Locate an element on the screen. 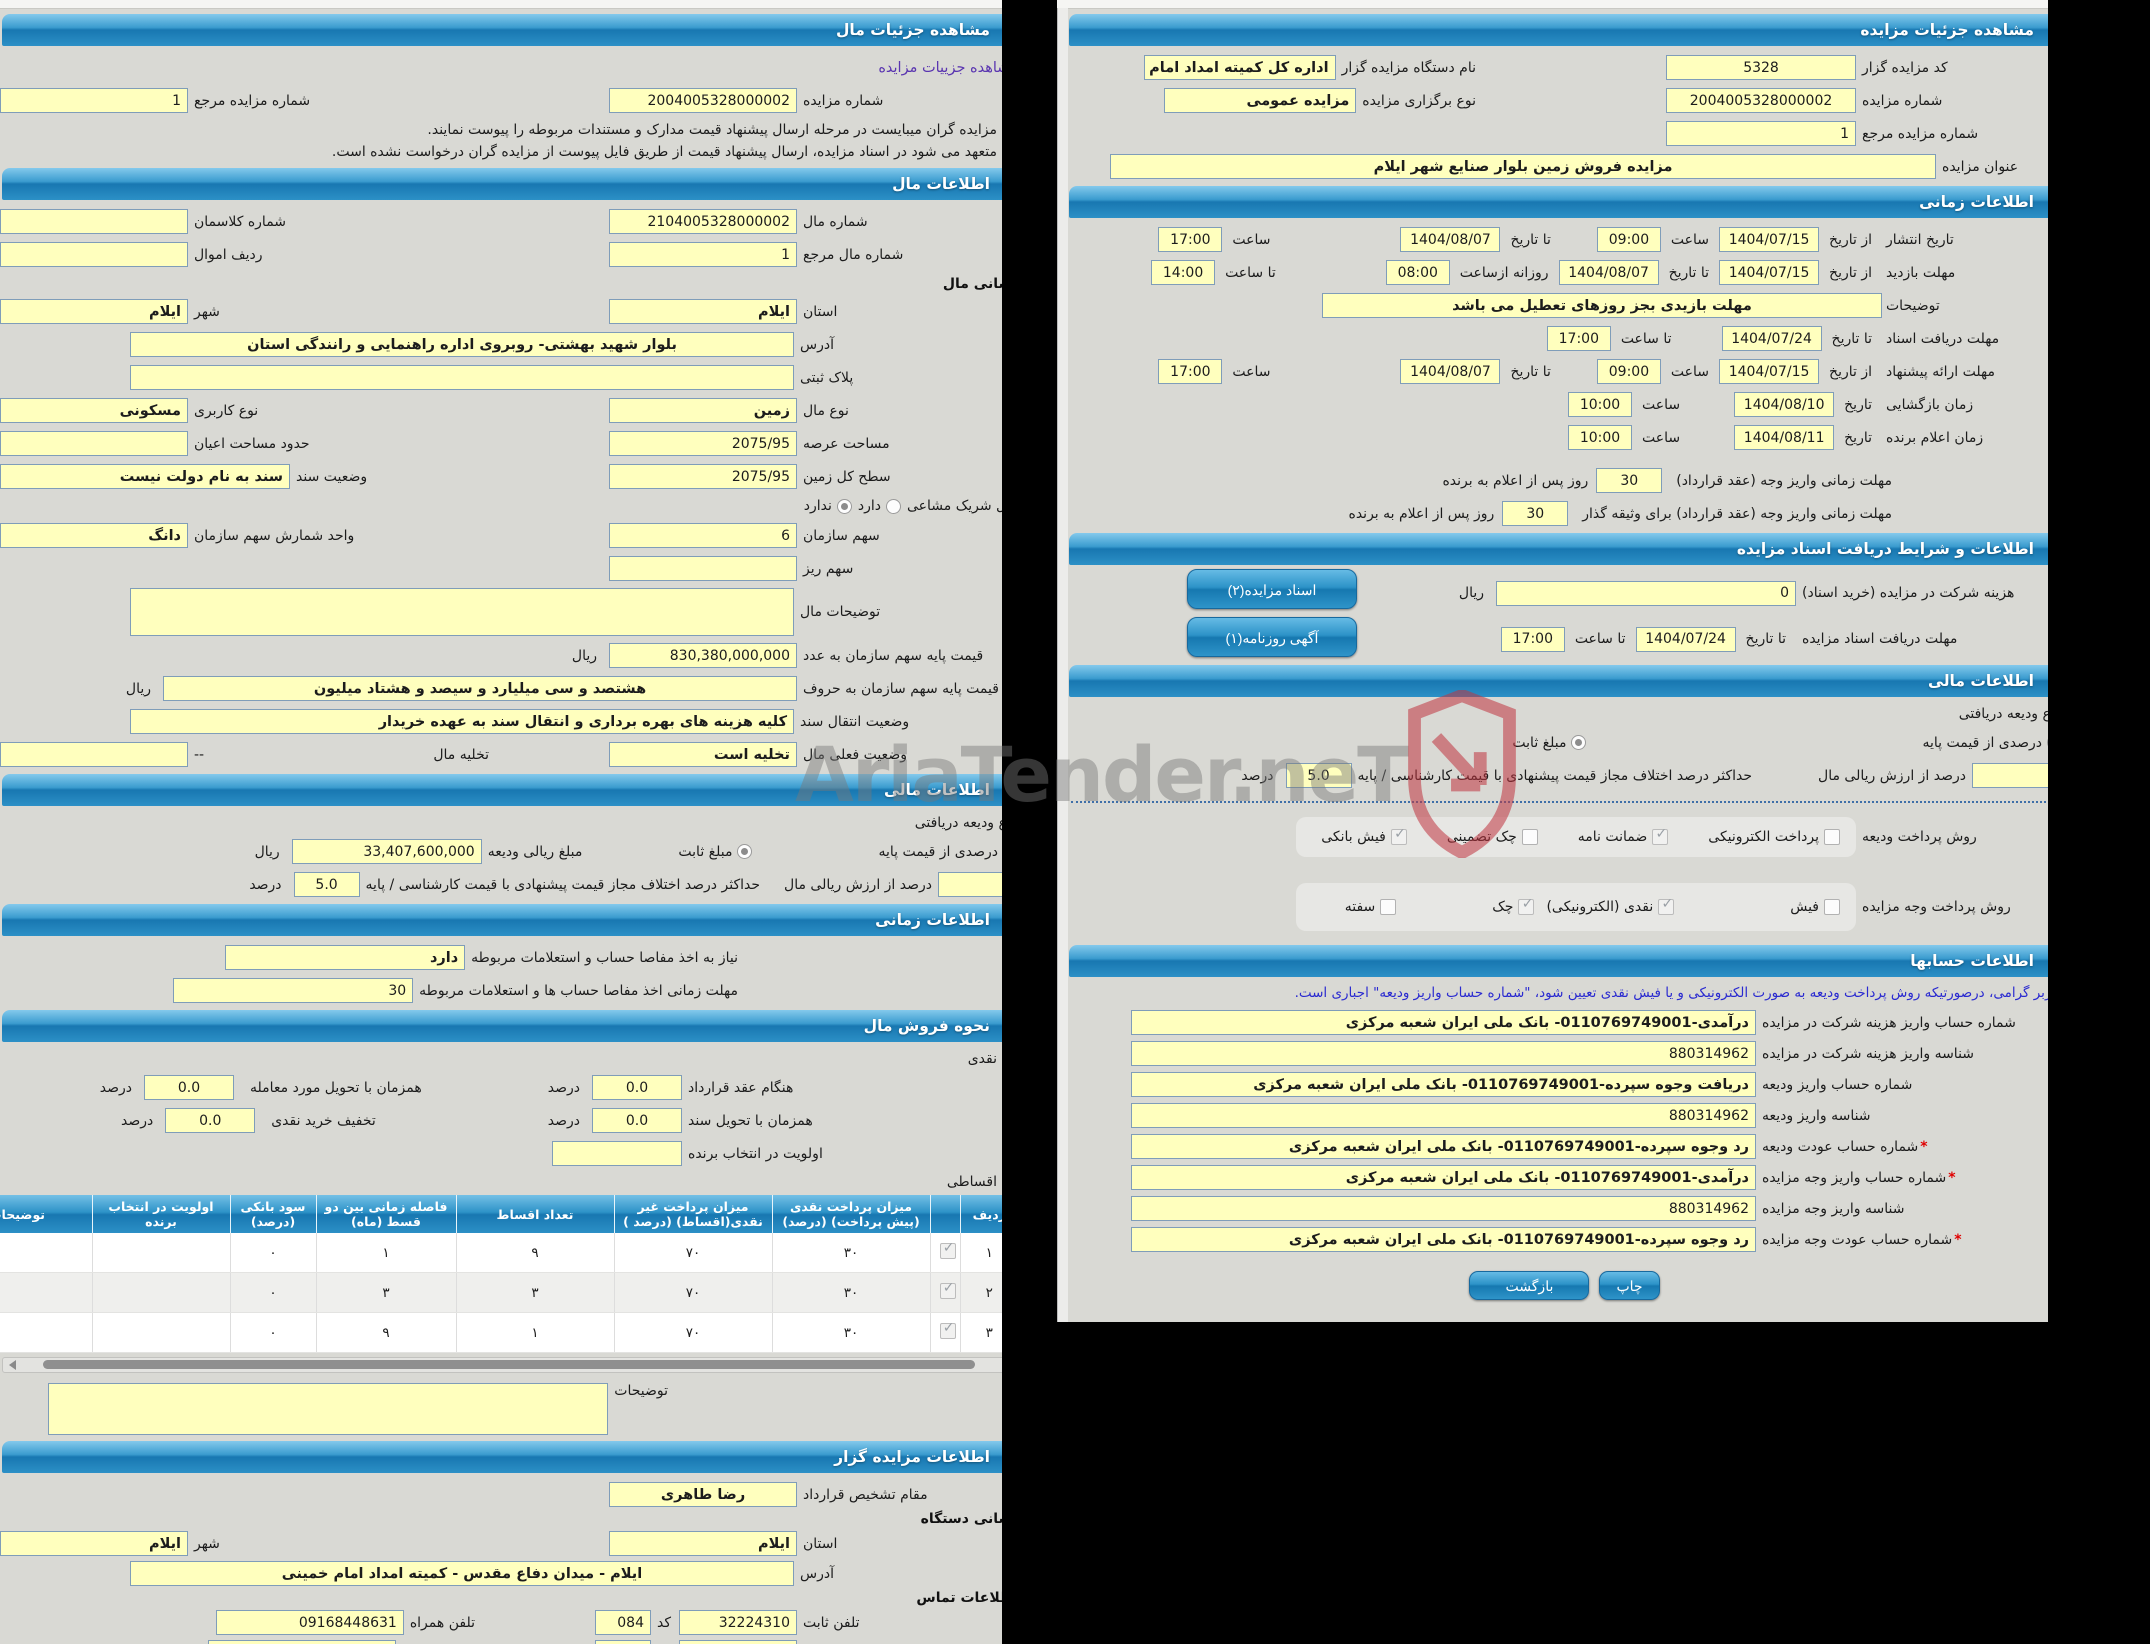 Image resolution: width=2150 pixels, height=1644 pixels. opening-date-input: 1404/08/10 is located at coordinates (1784, 404).